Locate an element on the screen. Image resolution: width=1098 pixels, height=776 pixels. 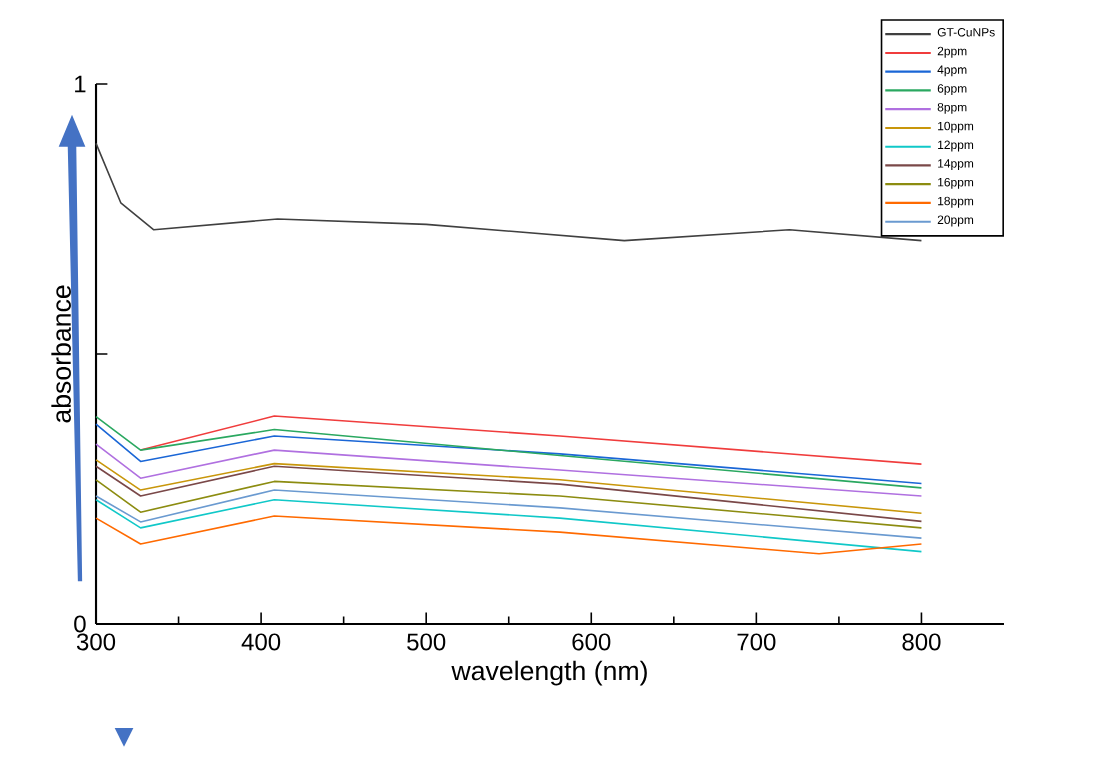
y-tick-label: 0 is located at coordinates (80, 624).